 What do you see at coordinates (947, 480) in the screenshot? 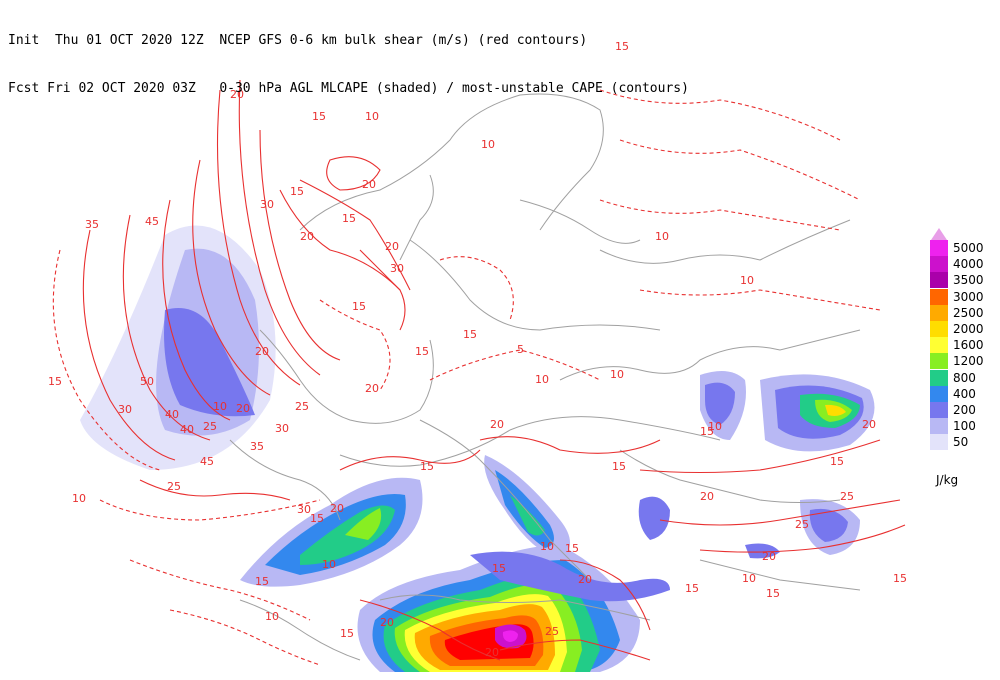
I see `legend-units: J/kg` at bounding box center [947, 480].